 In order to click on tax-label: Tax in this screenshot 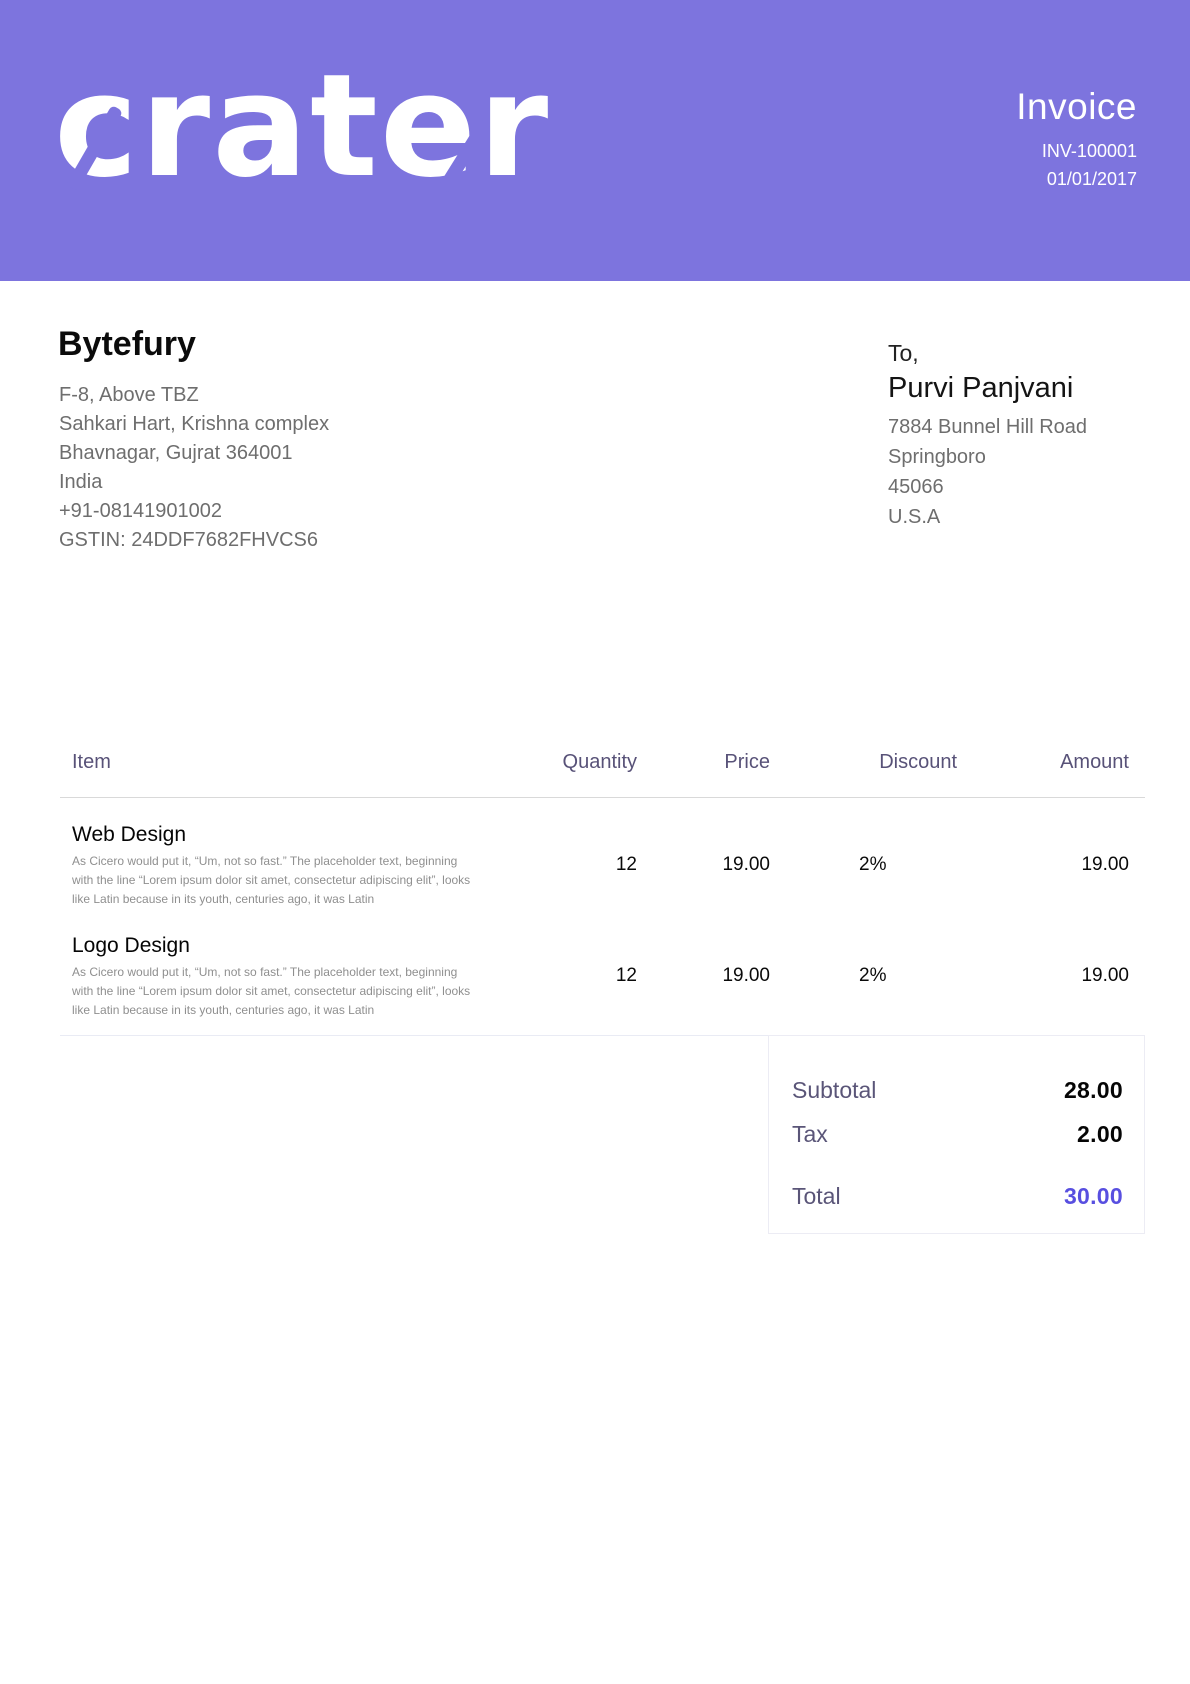, I will do `click(810, 1134)`.